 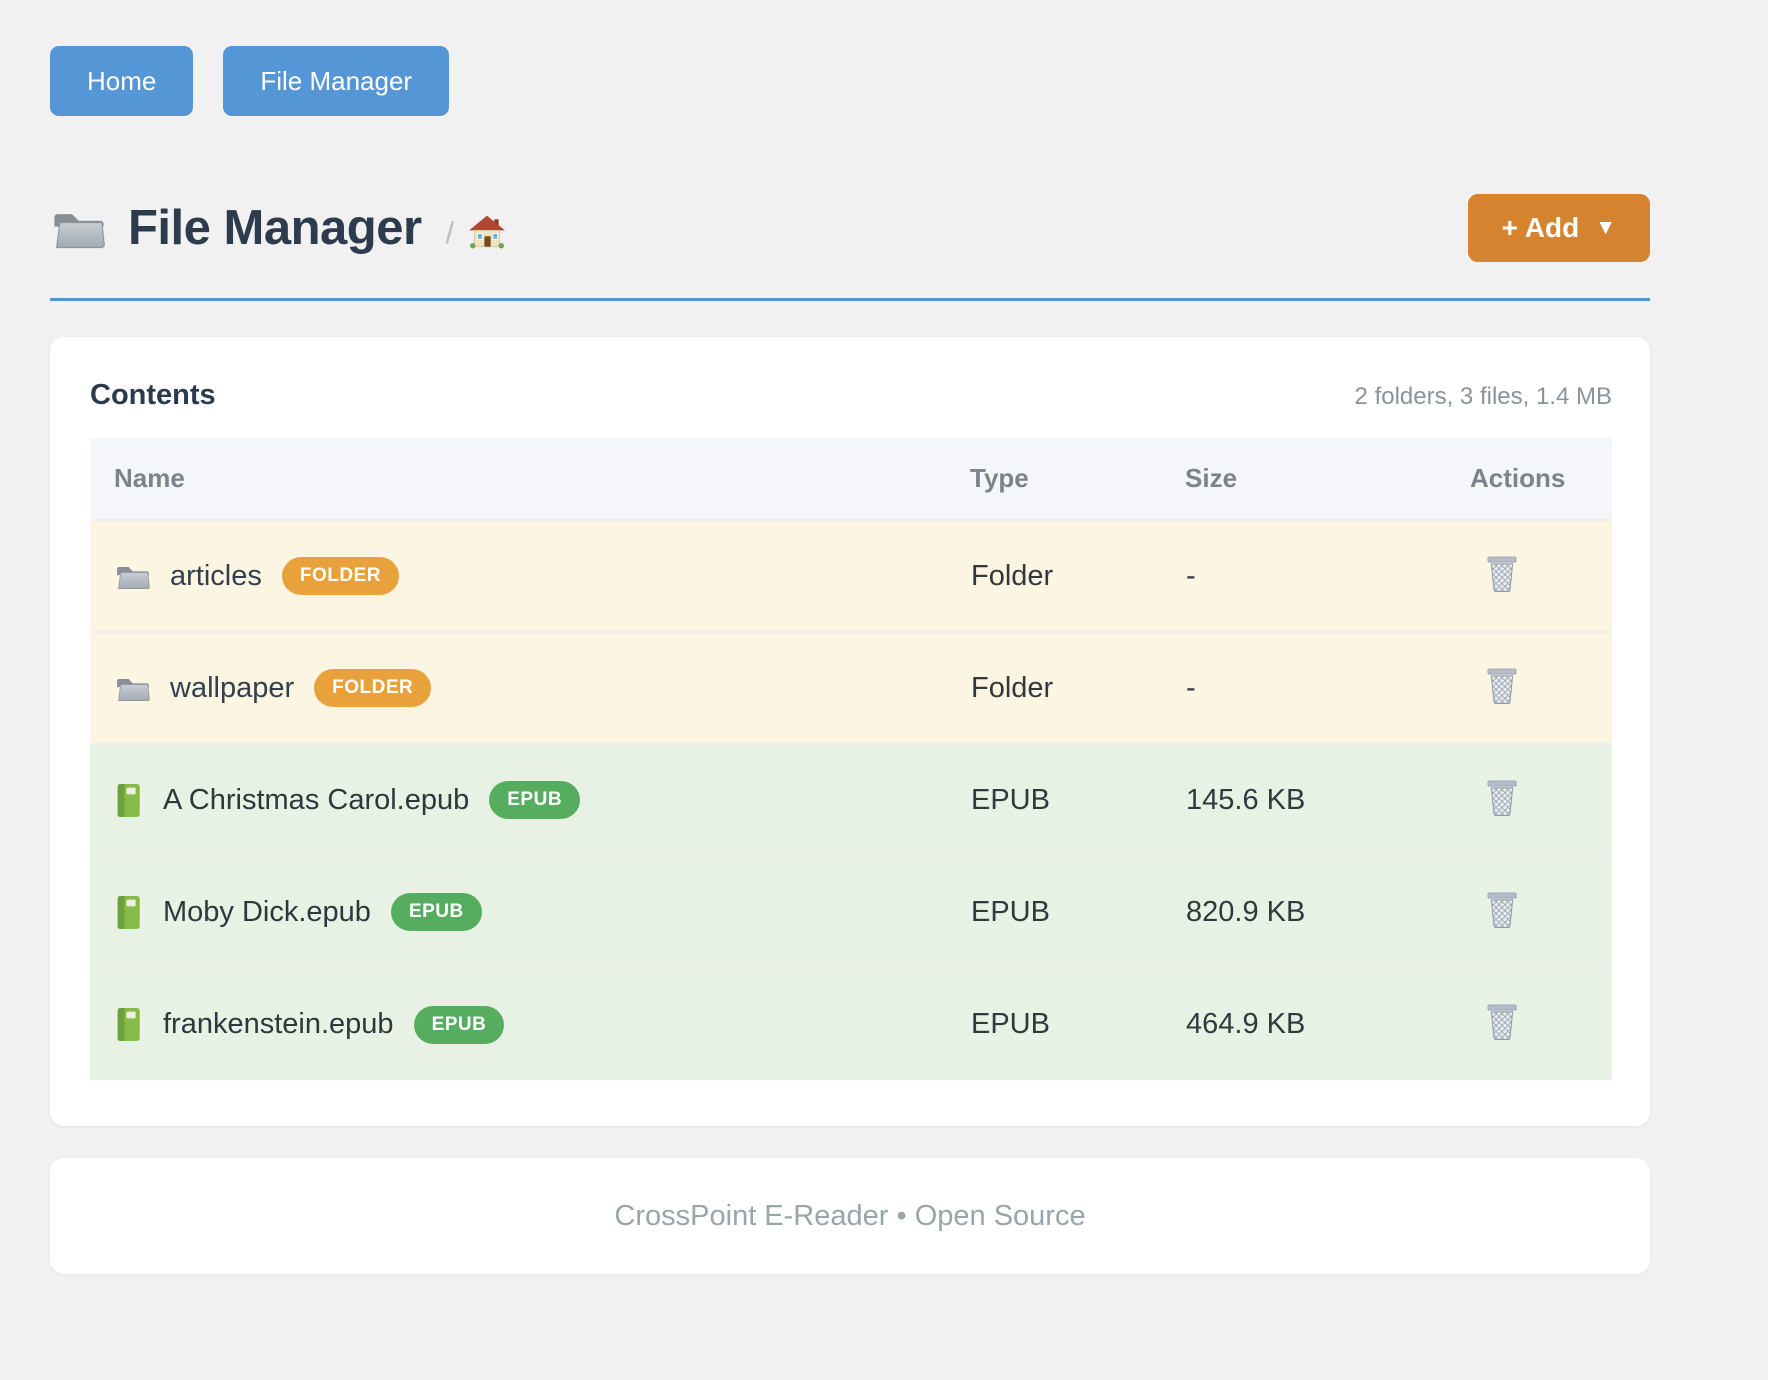 I want to click on table-row: frankenstein.epub EPUB EPUB 464.9 KB, so click(x=851, y=1024).